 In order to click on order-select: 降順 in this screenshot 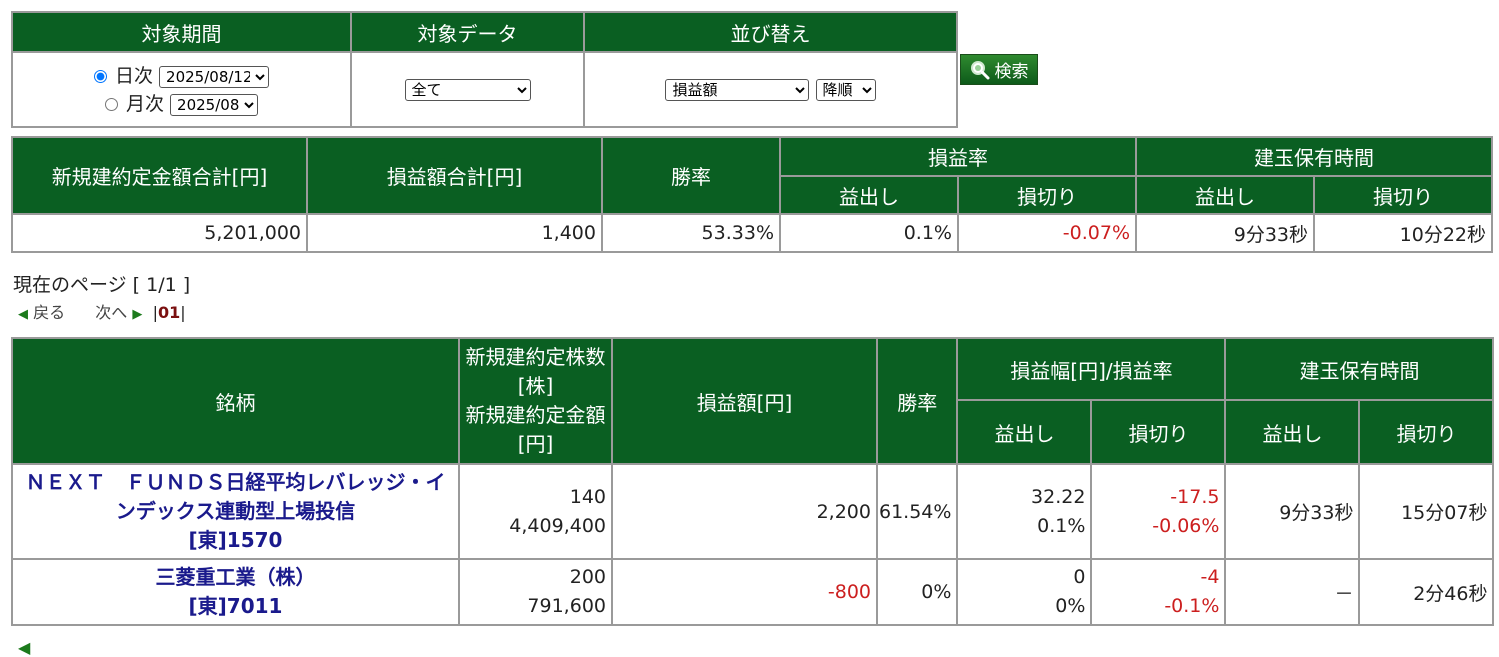, I will do `click(845, 90)`.